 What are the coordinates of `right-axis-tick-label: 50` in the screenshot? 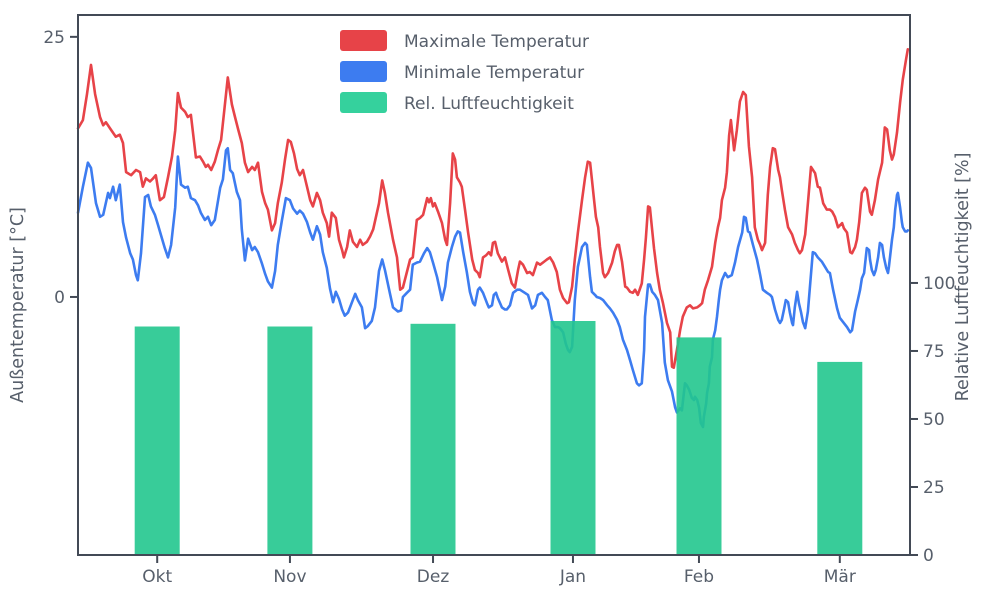 It's located at (934, 420).